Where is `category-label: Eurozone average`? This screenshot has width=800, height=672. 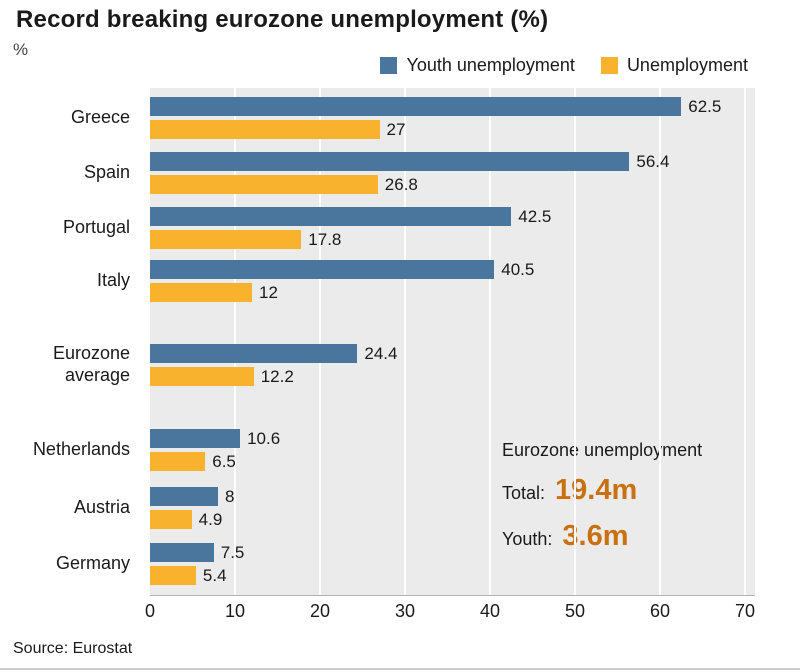
category-label: Eurozone average is located at coordinates (91, 364).